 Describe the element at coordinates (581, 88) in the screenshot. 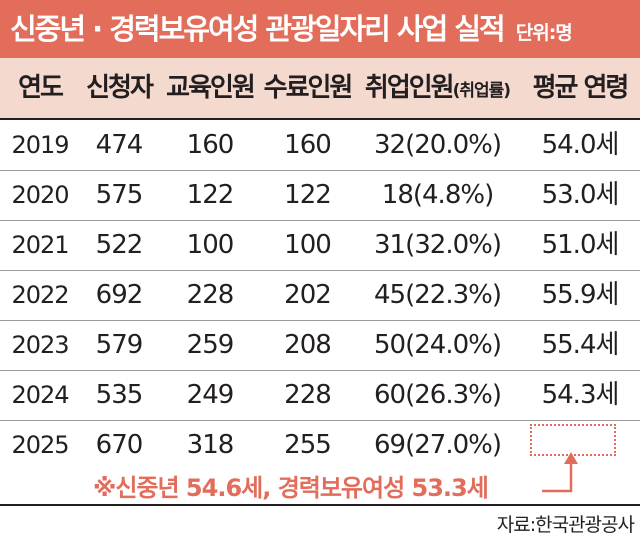

I see `header-avg-age: 평균 연령` at that location.